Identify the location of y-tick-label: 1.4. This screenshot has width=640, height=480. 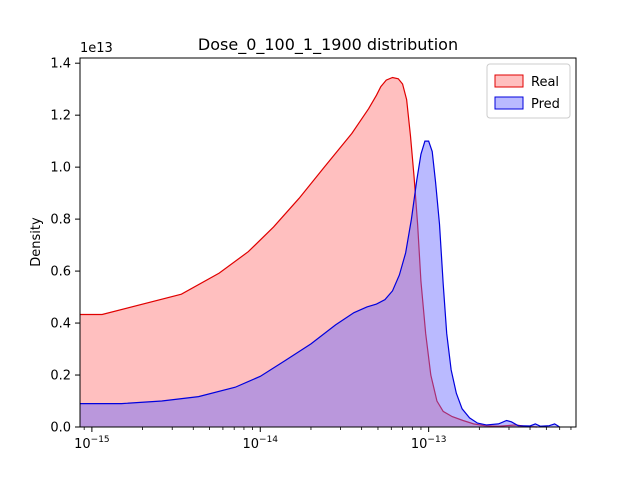
(60, 64).